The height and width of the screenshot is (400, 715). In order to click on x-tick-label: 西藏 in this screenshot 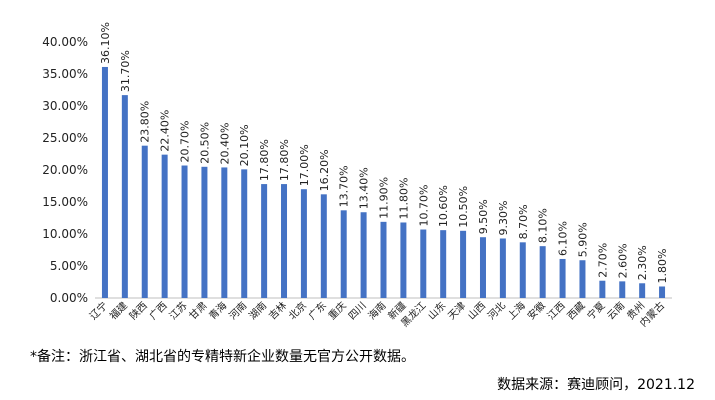, I will do `click(576, 311)`.